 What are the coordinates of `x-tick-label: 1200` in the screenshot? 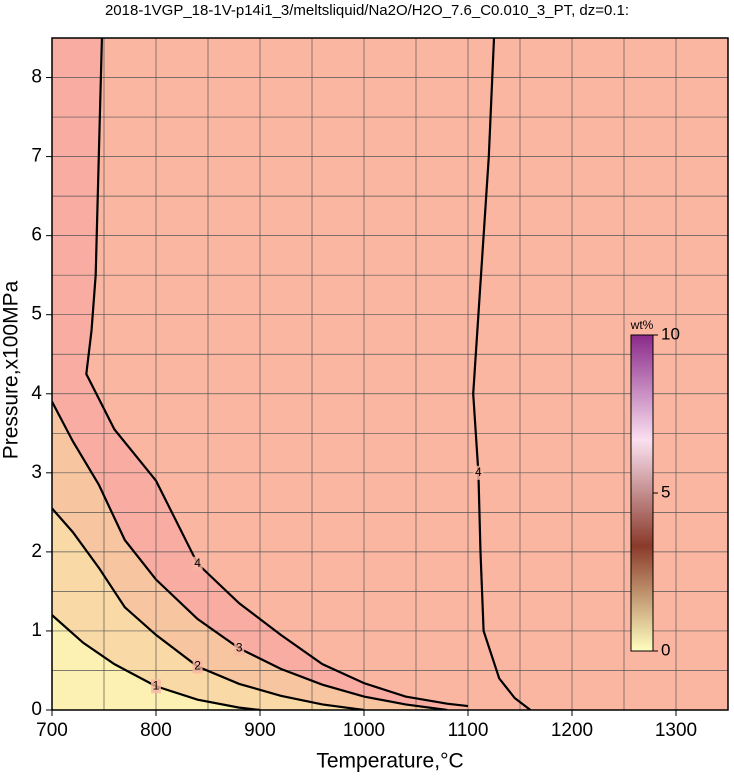 It's located at (572, 730).